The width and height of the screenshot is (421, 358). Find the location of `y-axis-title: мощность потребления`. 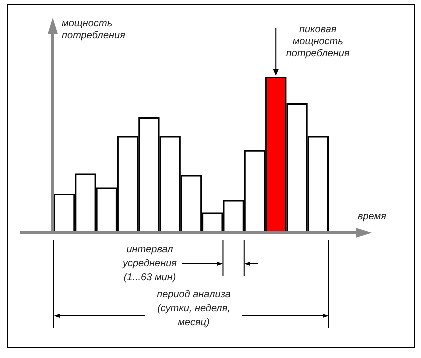

y-axis-title: мощность потребления is located at coordinates (94, 30).